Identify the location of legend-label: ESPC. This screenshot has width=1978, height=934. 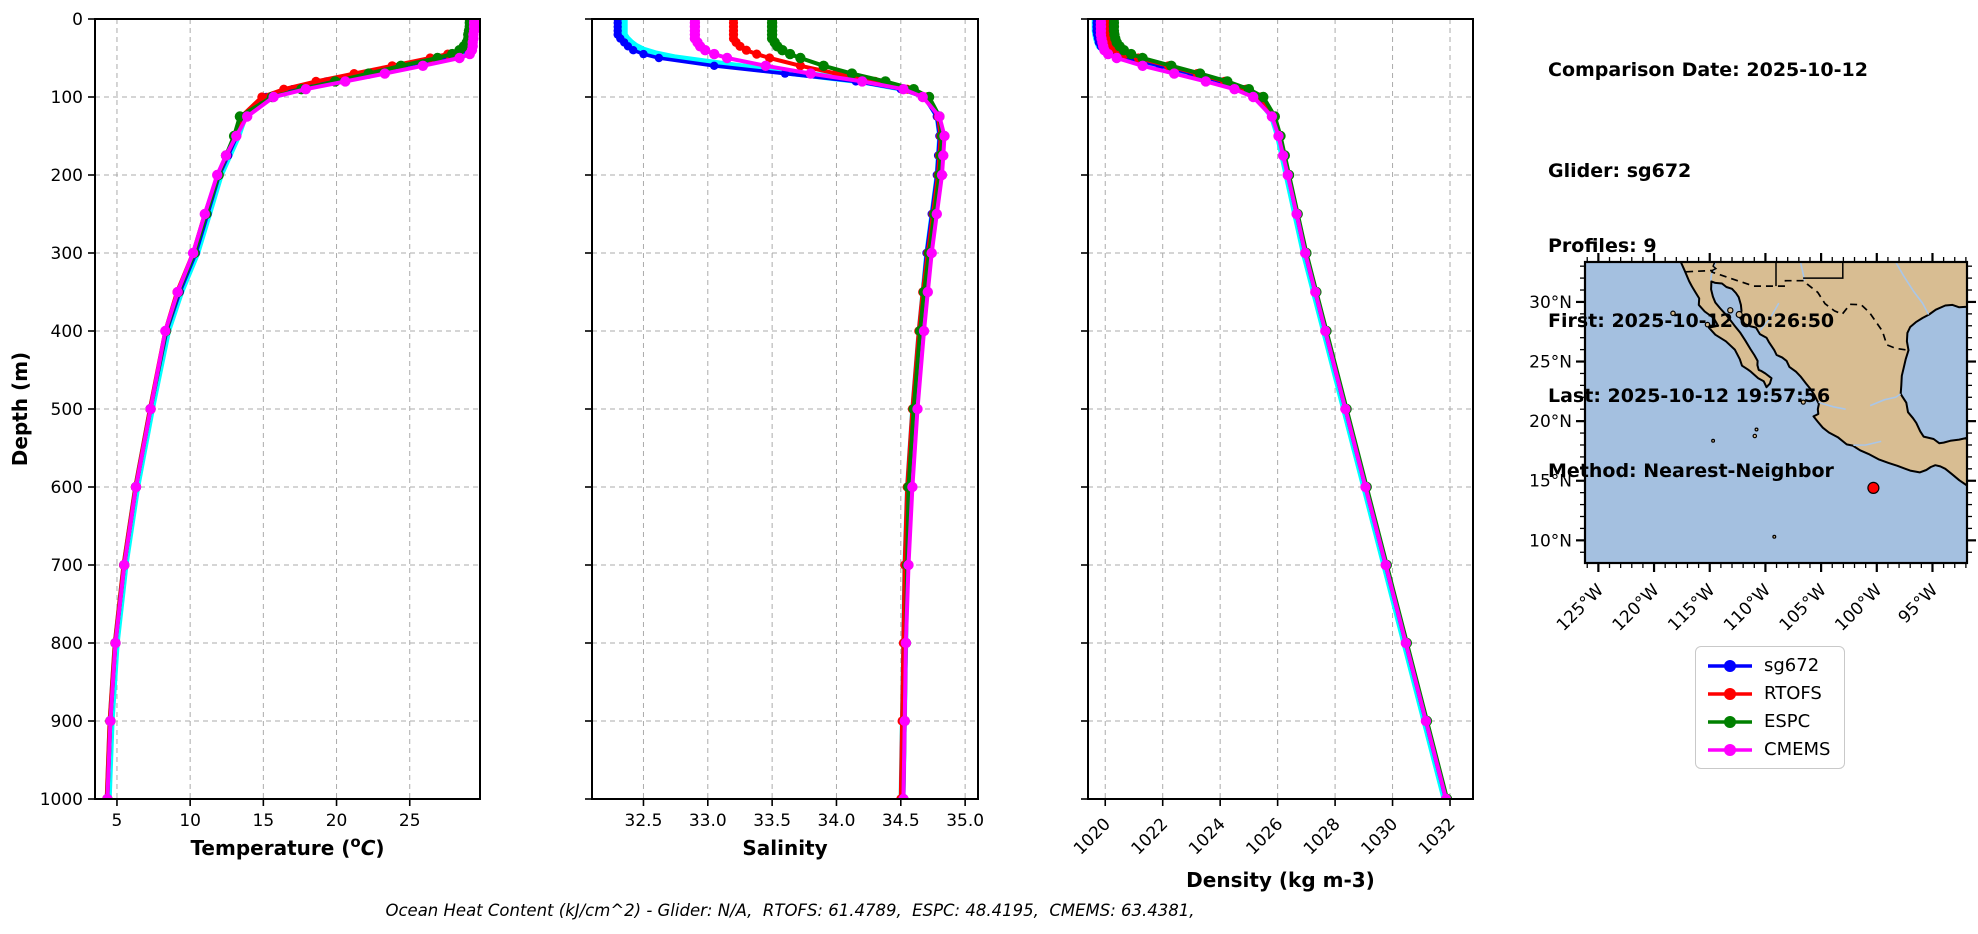
(1787, 721).